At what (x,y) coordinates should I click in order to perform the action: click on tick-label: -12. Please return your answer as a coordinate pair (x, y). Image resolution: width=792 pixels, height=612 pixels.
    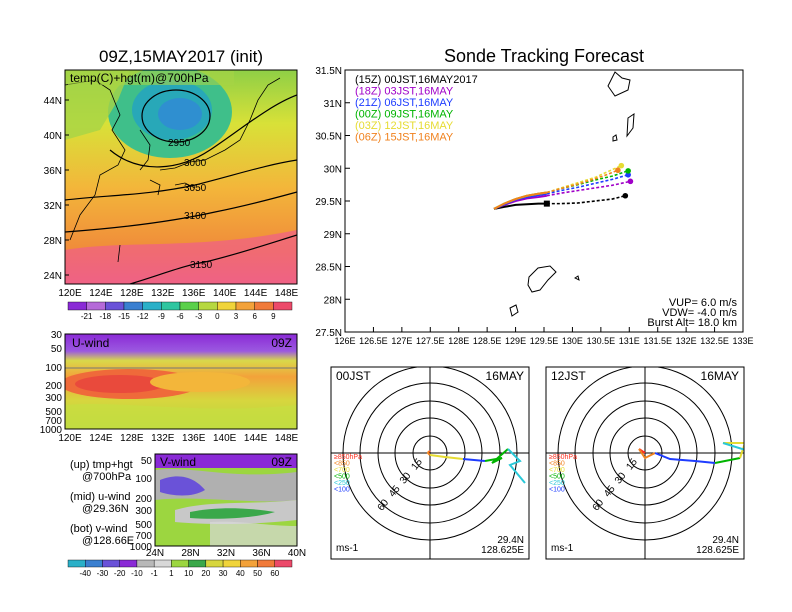
    Looking at the image, I should click on (143, 316).